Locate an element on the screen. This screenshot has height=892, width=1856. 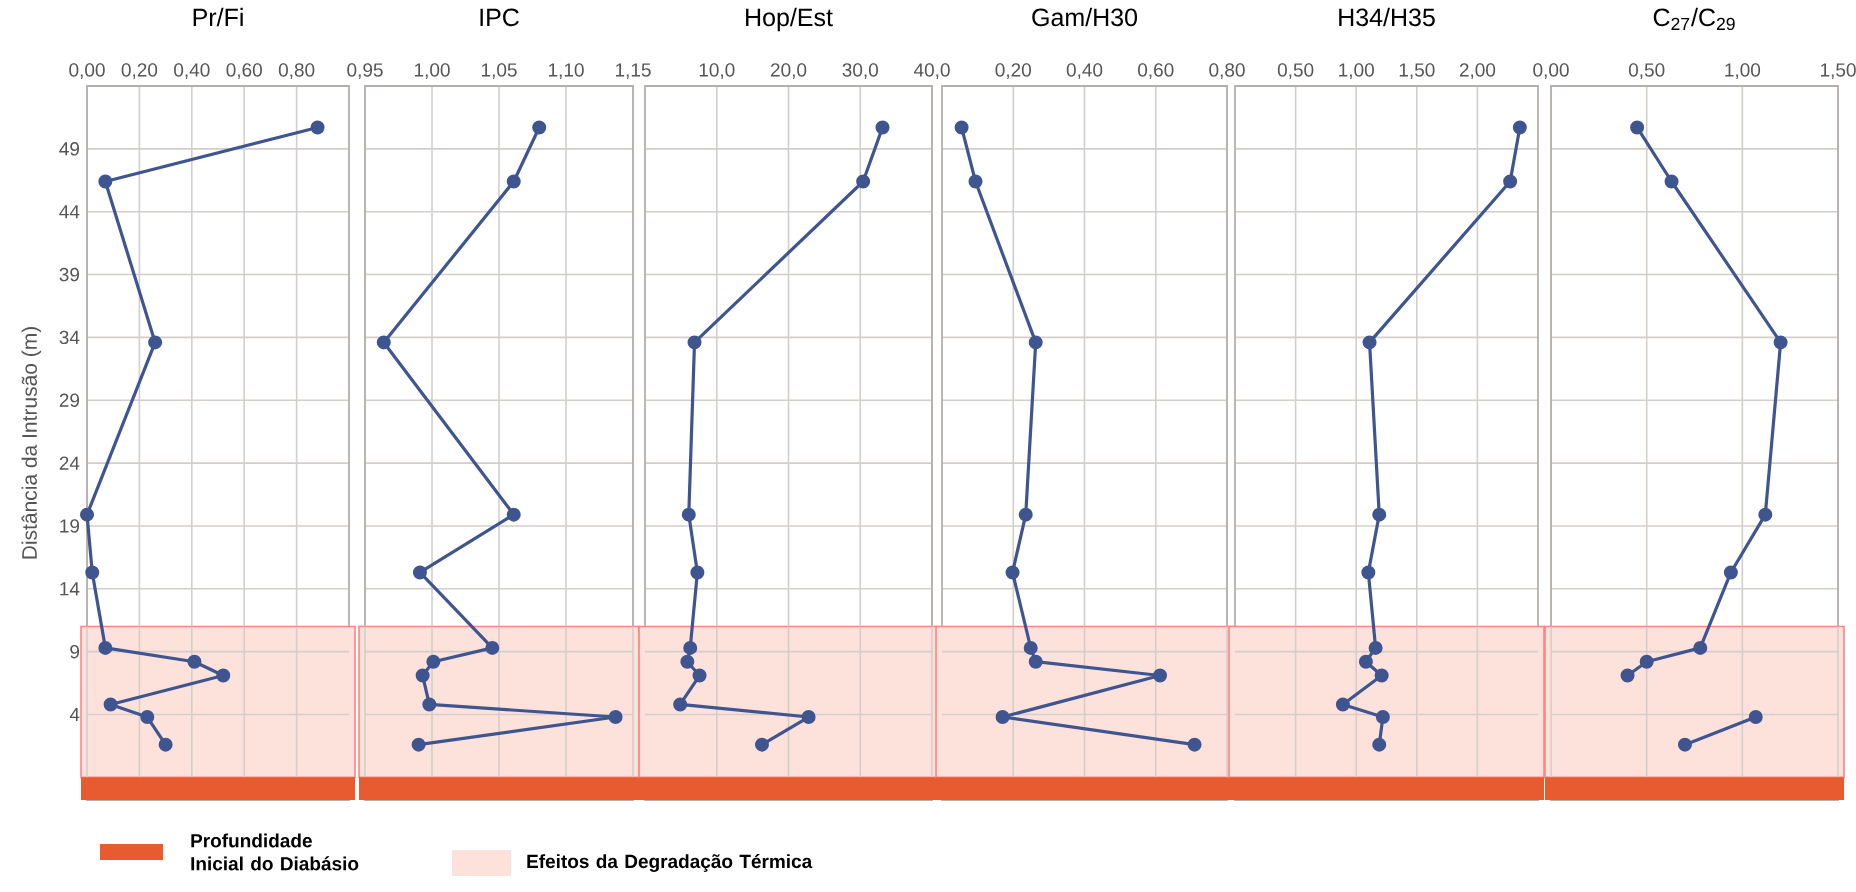
y-tick-label: 19 is located at coordinates (70, 526).